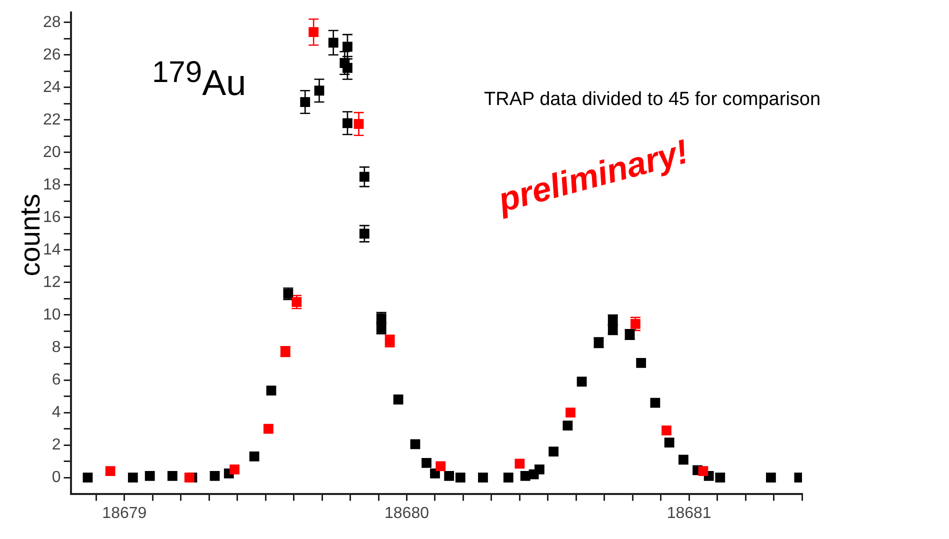 The width and height of the screenshot is (949, 539). What do you see at coordinates (199, 79) in the screenshot?
I see `annotation: $^{179}$Au` at bounding box center [199, 79].